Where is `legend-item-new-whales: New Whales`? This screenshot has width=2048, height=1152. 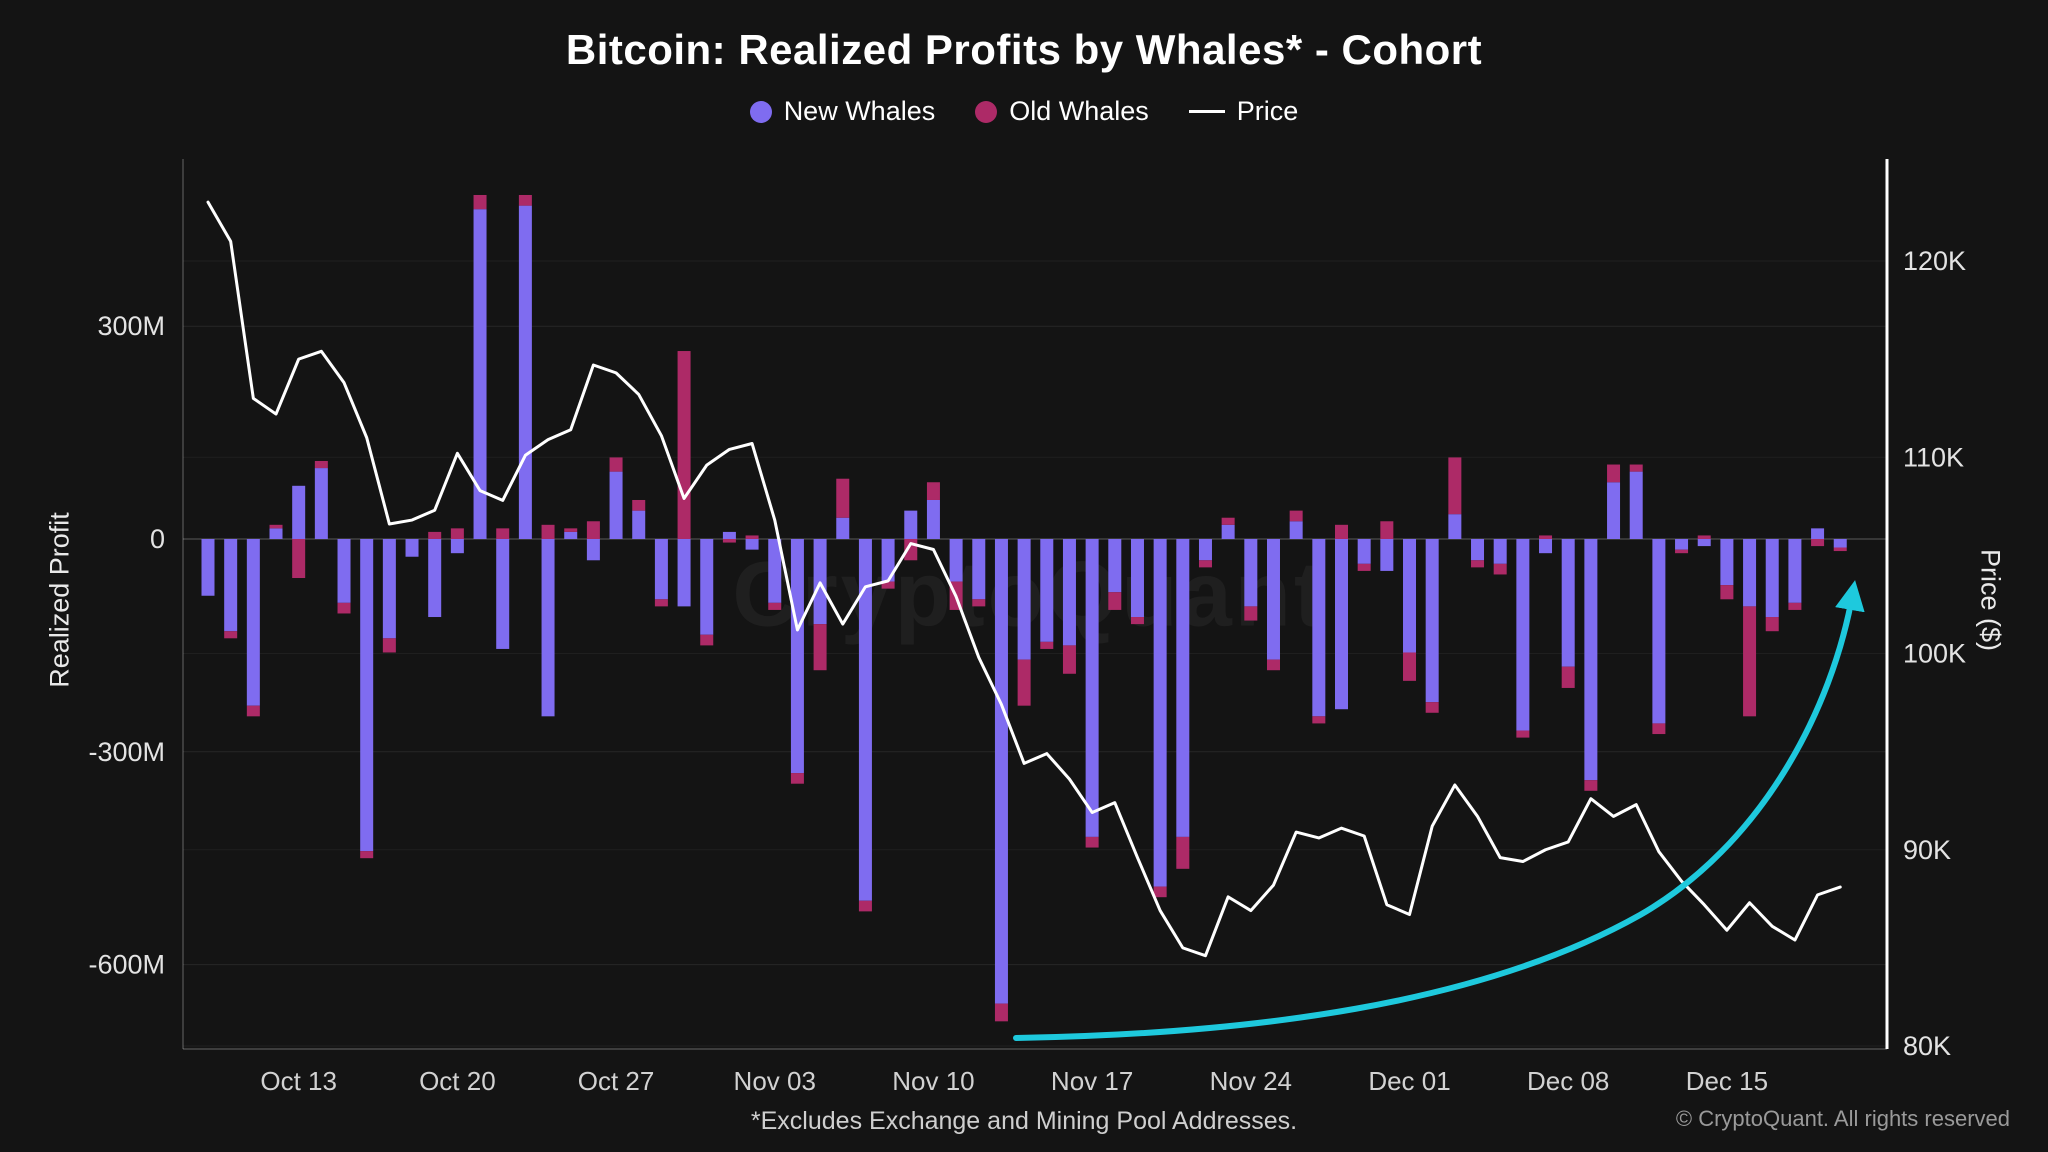
legend-item-new-whales: New Whales is located at coordinates (842, 111).